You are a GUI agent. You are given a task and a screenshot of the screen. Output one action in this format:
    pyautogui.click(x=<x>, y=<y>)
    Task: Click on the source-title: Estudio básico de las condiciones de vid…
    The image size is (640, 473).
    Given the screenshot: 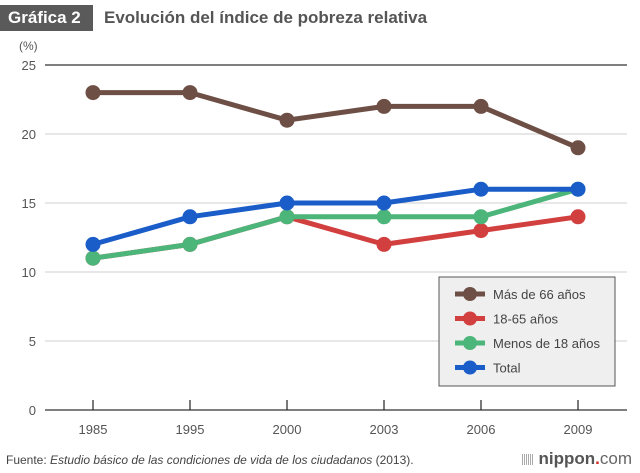 What is the action you would take?
    pyautogui.click(x=211, y=460)
    